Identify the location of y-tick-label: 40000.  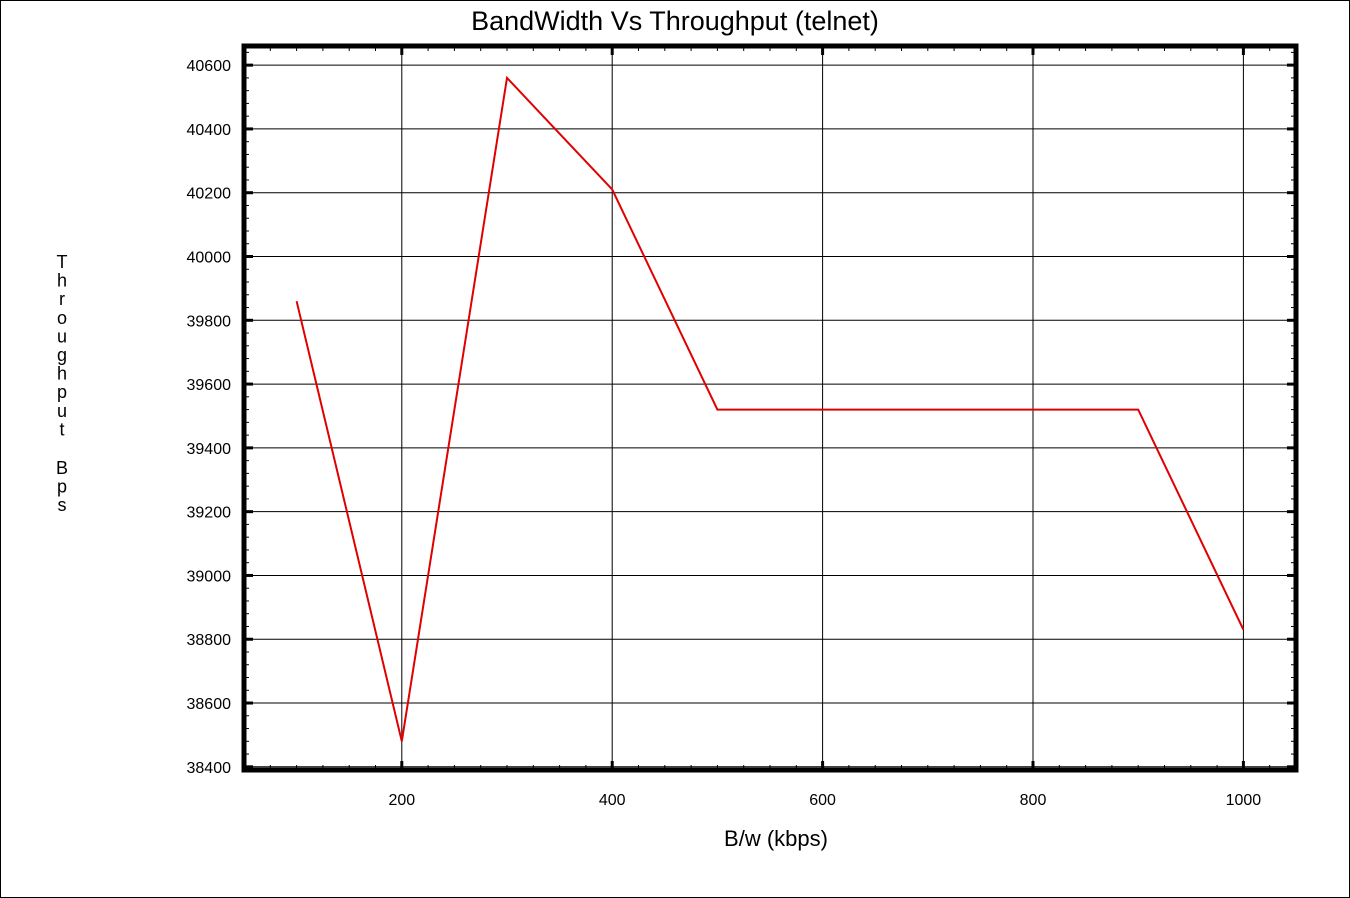
(209, 258).